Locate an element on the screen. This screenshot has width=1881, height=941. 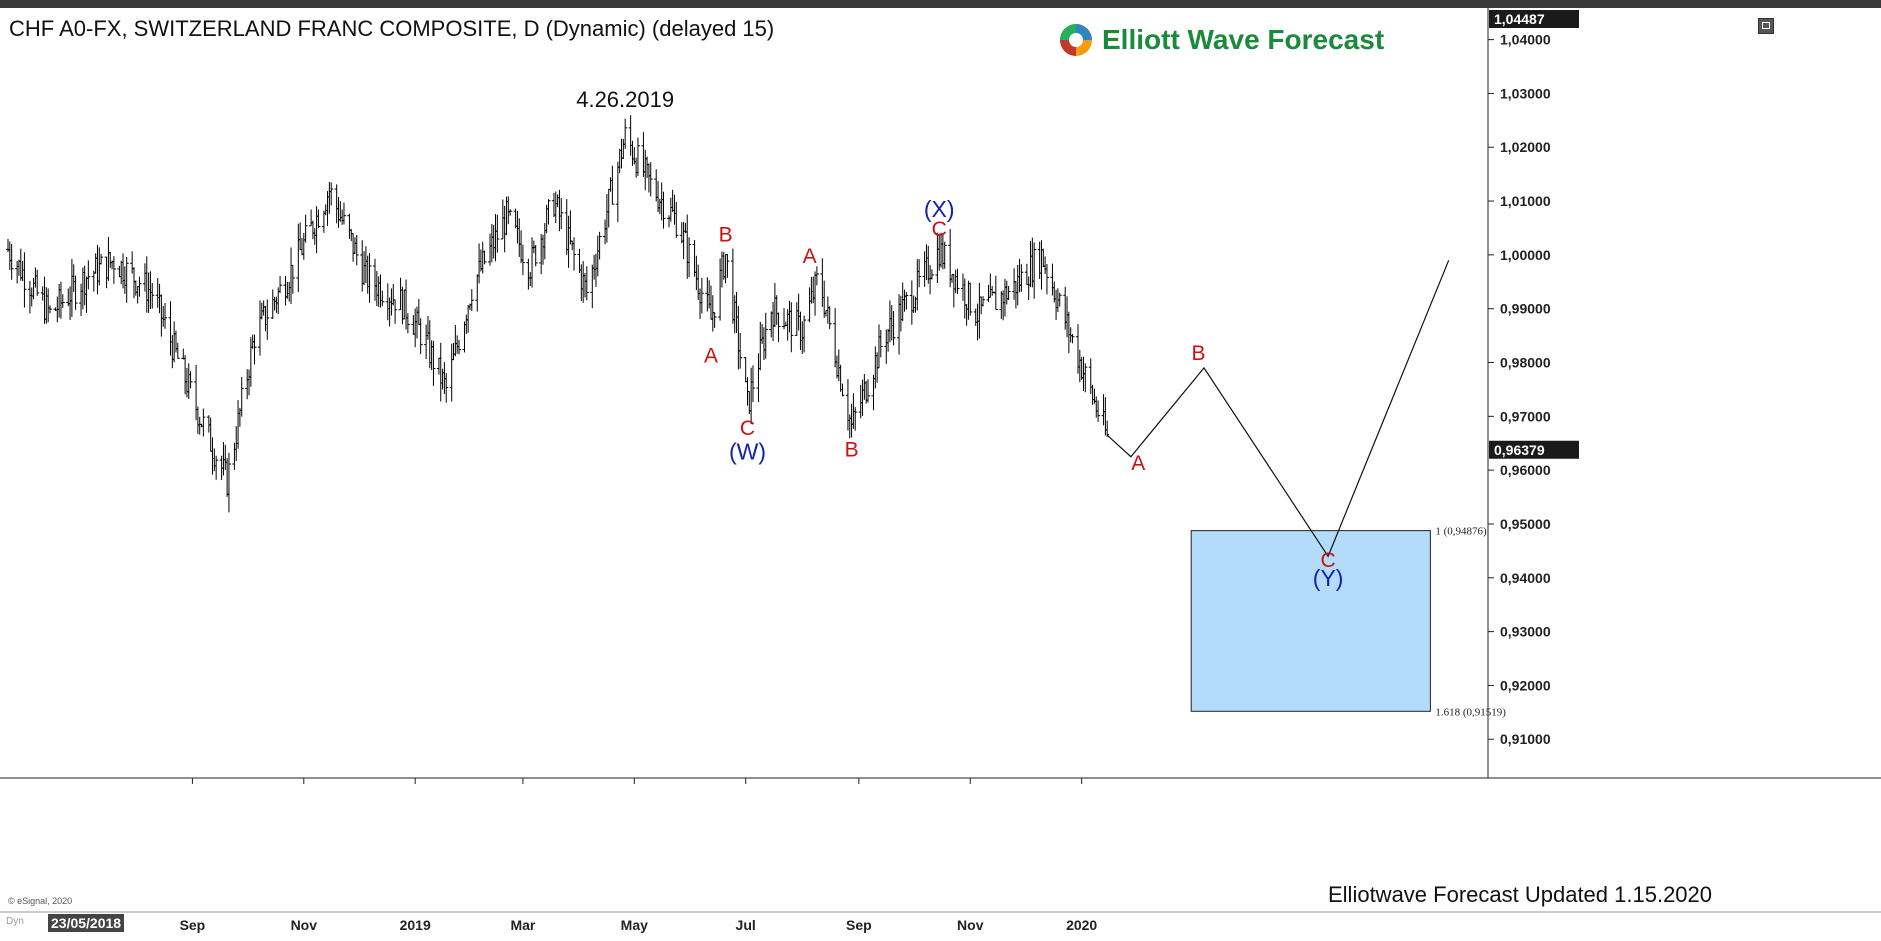
price-tick-label: 0,96000 is located at coordinates (1525, 470).